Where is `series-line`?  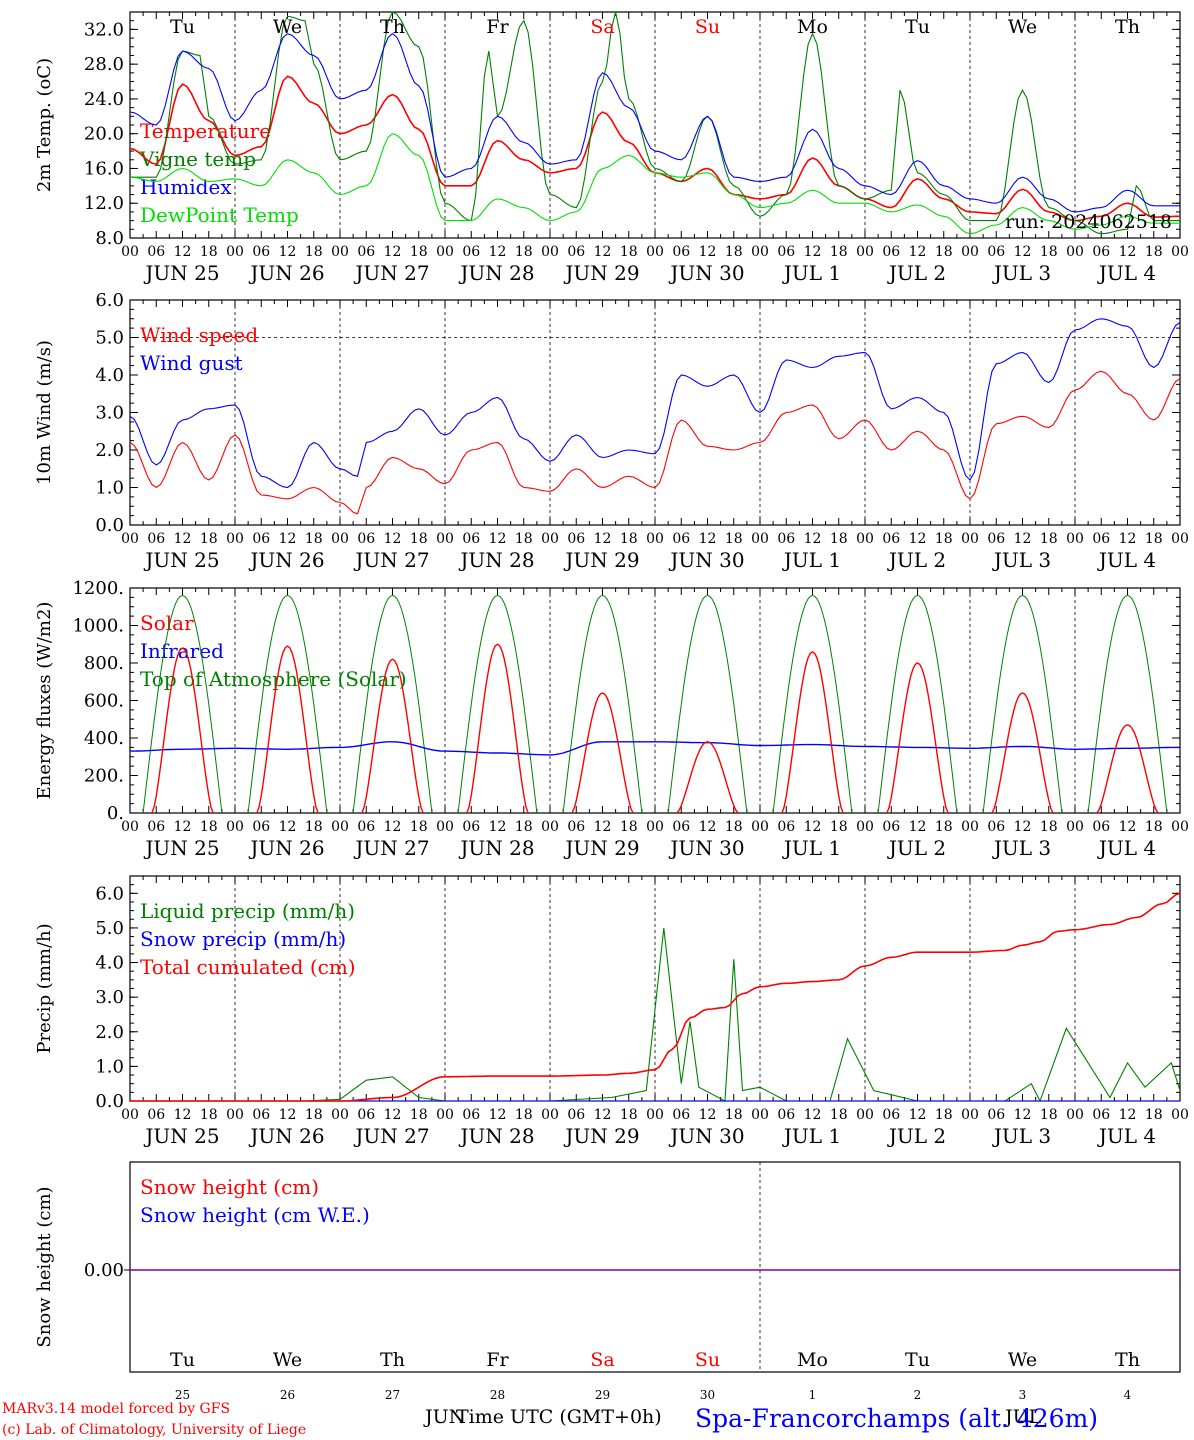
series-line is located at coordinates (654, 122).